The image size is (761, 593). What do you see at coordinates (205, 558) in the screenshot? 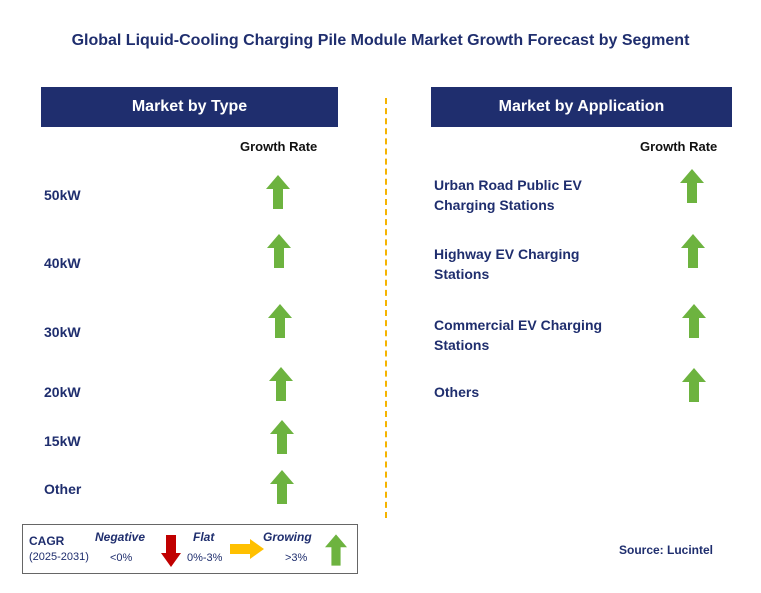
I see `legend-flat-range: 0%-3%` at bounding box center [205, 558].